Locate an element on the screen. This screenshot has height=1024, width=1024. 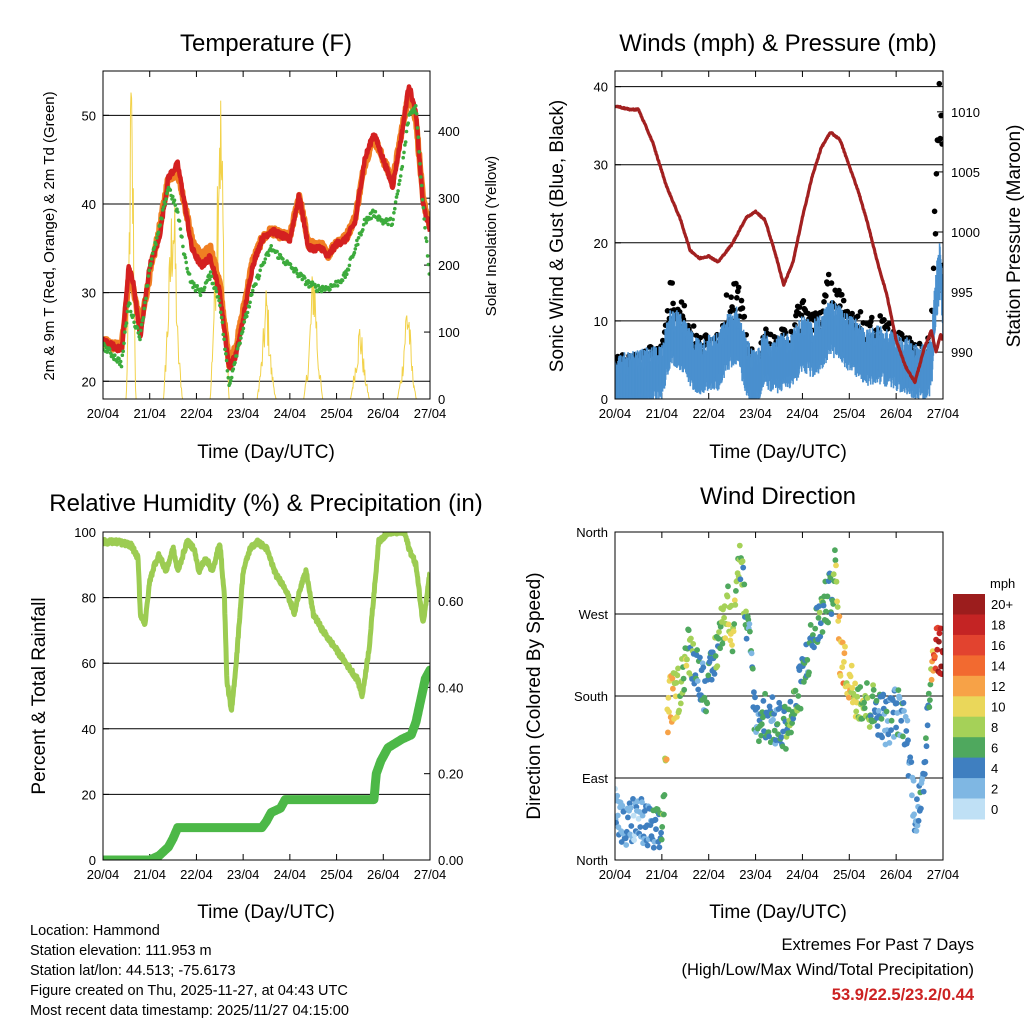
dewpoint-points is located at coordinates (266, 246).